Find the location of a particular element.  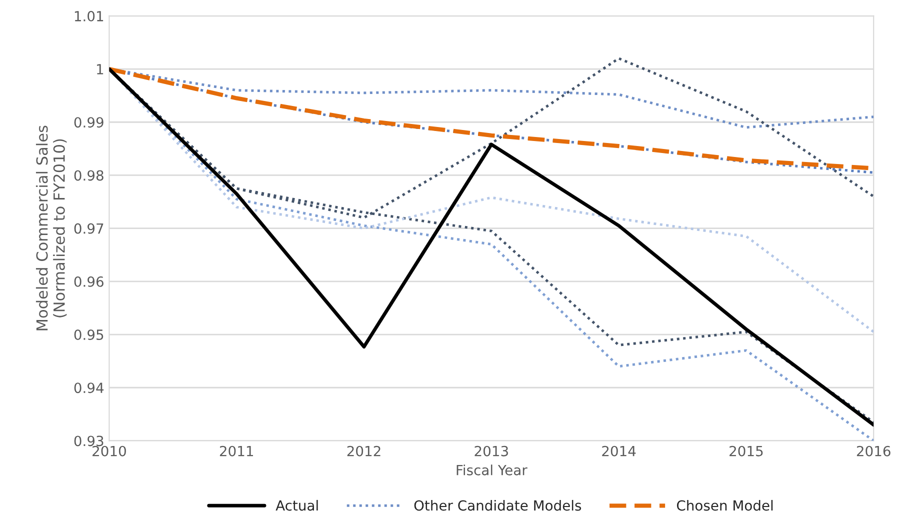

x-tick-label: 2012 is located at coordinates (363, 451).